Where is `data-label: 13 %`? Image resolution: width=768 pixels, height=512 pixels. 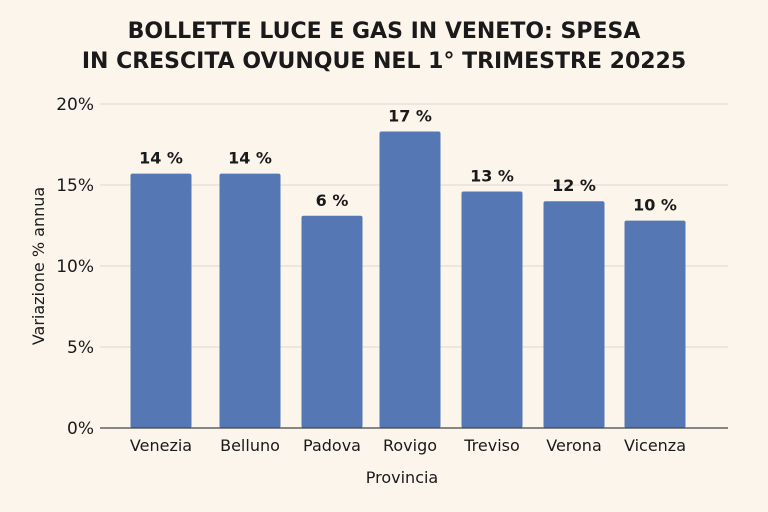
data-label: 13 % is located at coordinates (492, 175).